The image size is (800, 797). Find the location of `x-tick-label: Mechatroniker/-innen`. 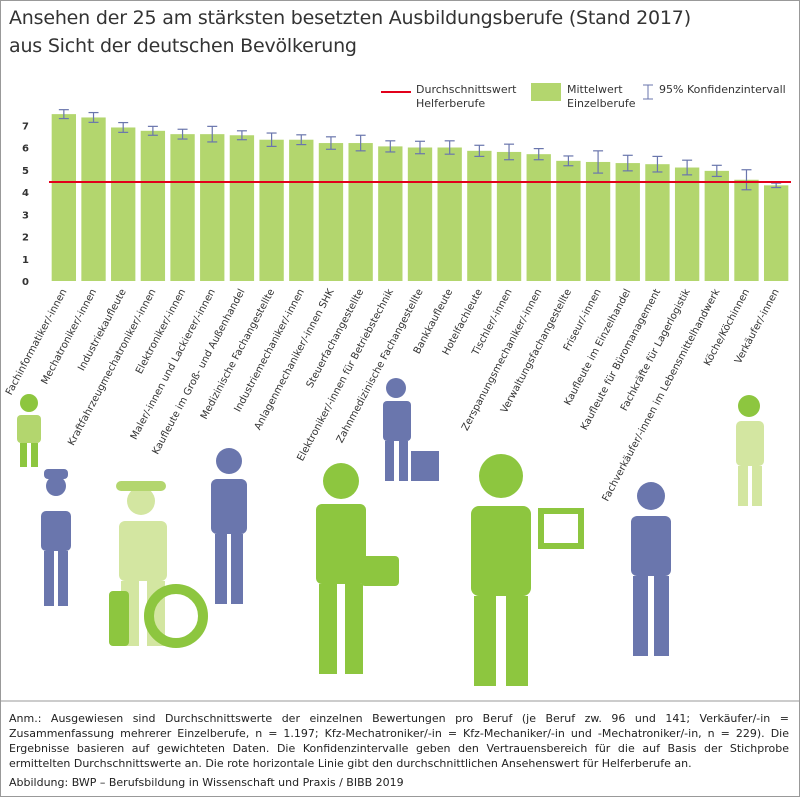

x-tick-label: Mechatroniker/-innen is located at coordinates (69, 336).